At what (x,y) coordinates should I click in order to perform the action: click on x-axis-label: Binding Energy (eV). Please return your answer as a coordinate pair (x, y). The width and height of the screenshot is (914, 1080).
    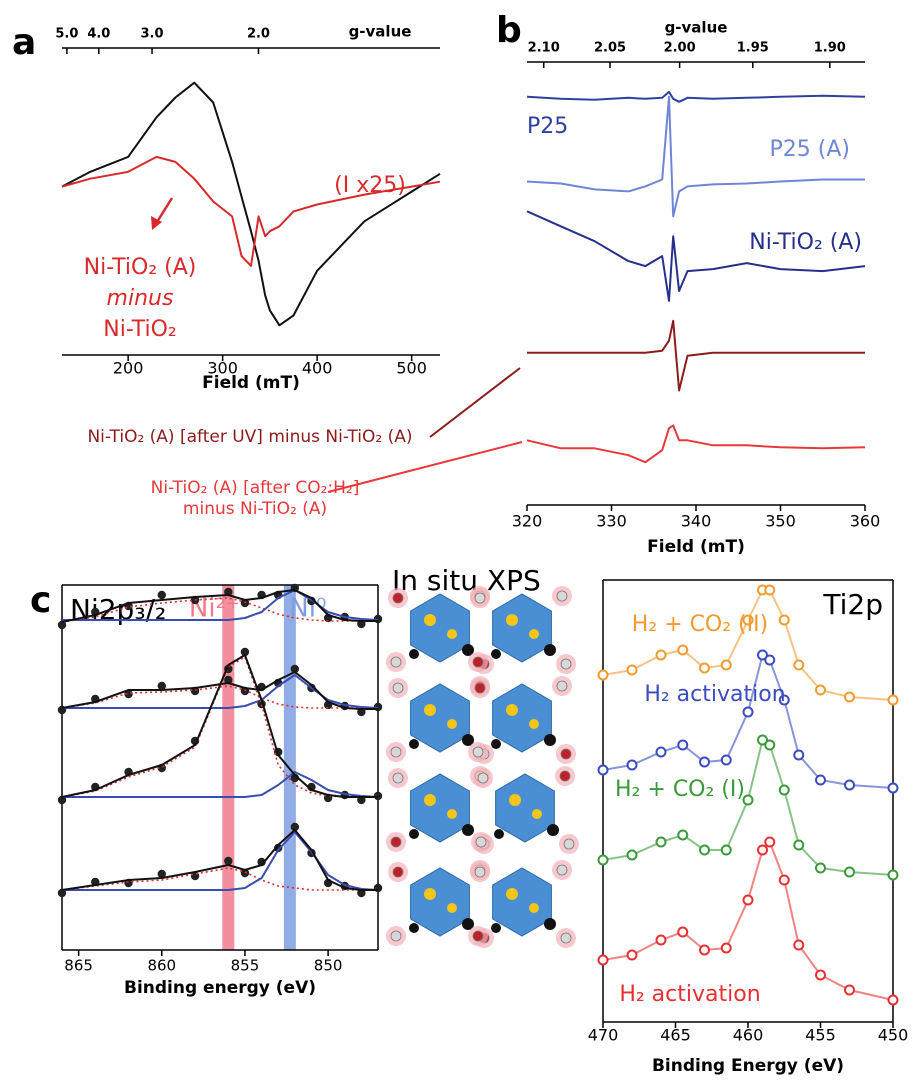
    Looking at the image, I should click on (748, 1066).